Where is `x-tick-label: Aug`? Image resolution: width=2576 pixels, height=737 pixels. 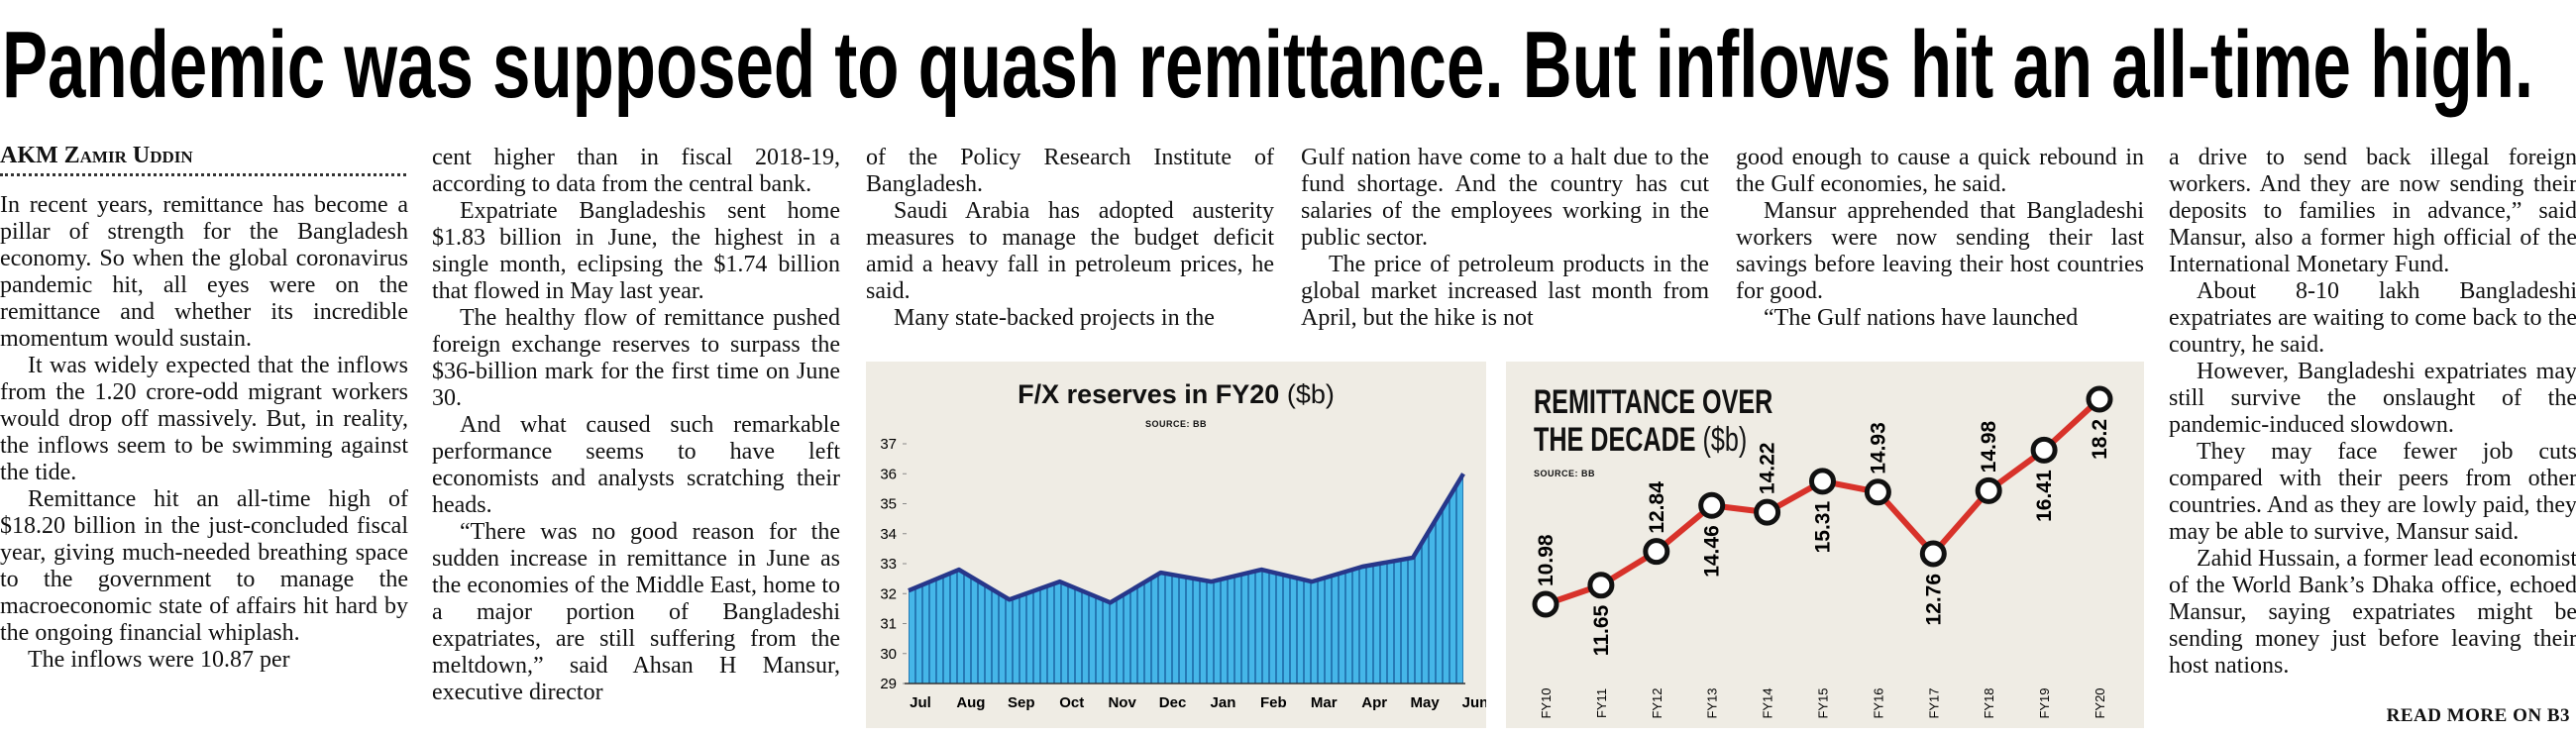
x-tick-label: Aug is located at coordinates (971, 703).